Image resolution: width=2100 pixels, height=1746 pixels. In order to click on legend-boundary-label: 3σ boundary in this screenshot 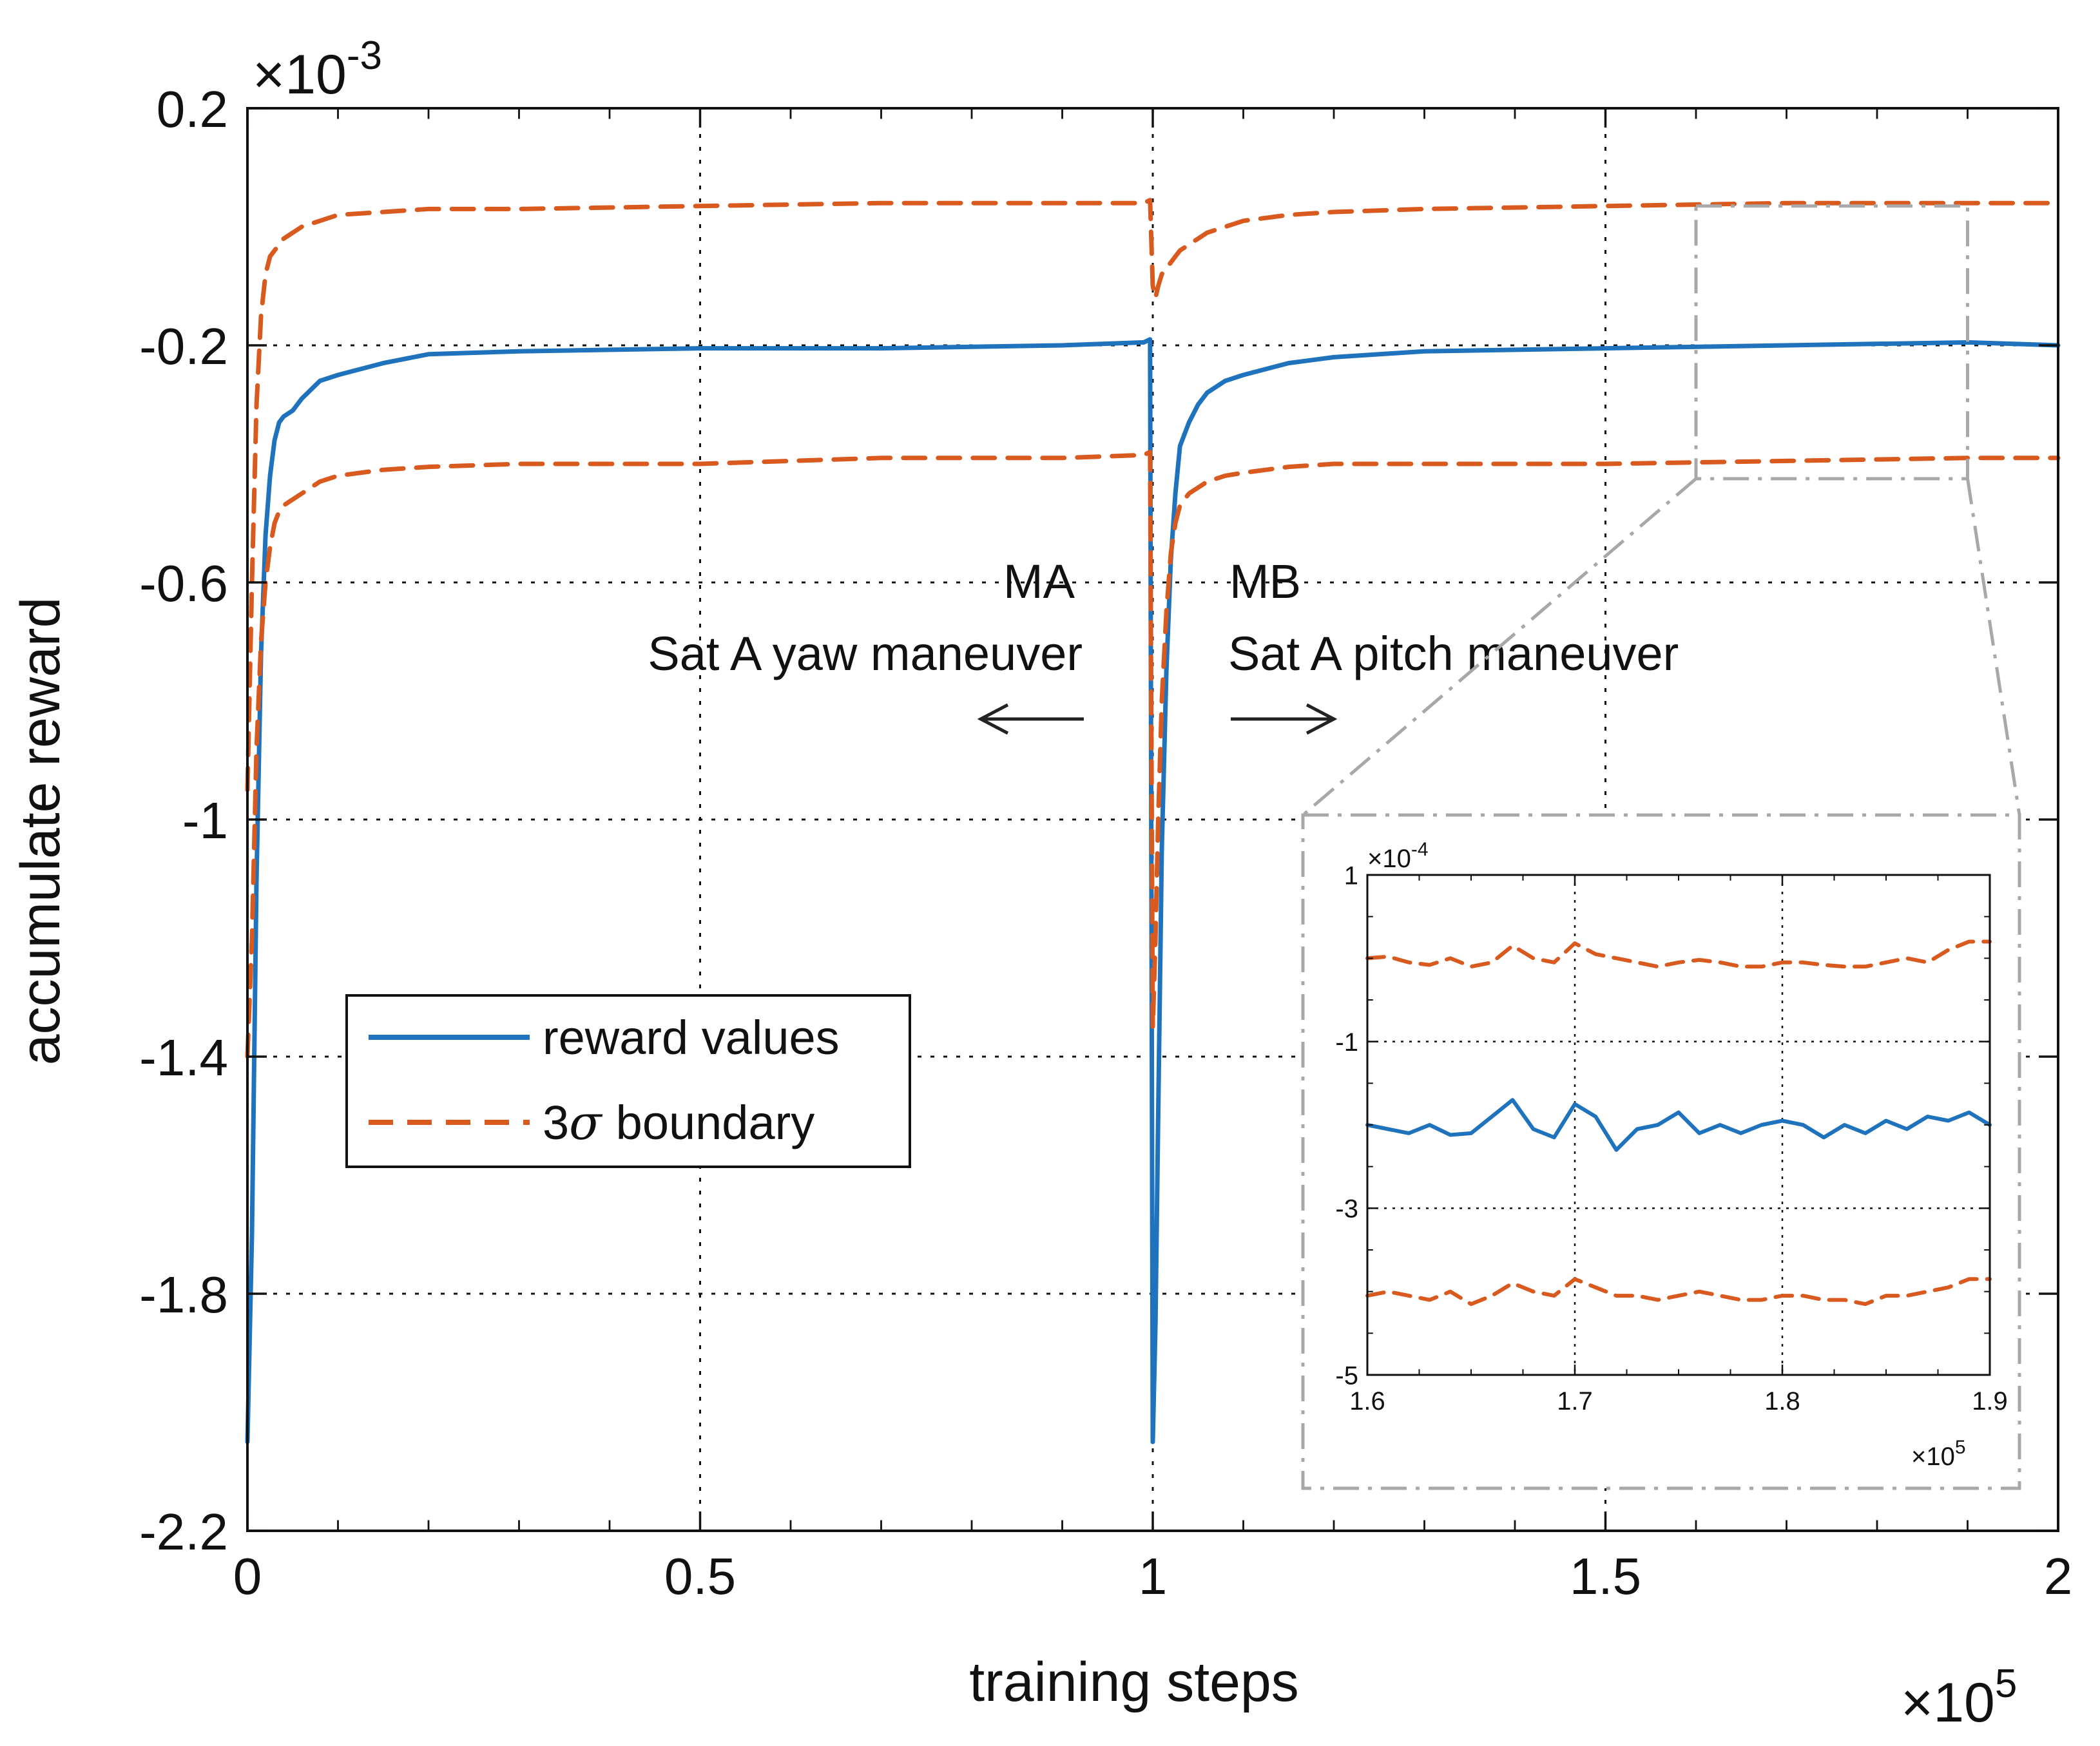, I will do `click(678, 1123)`.